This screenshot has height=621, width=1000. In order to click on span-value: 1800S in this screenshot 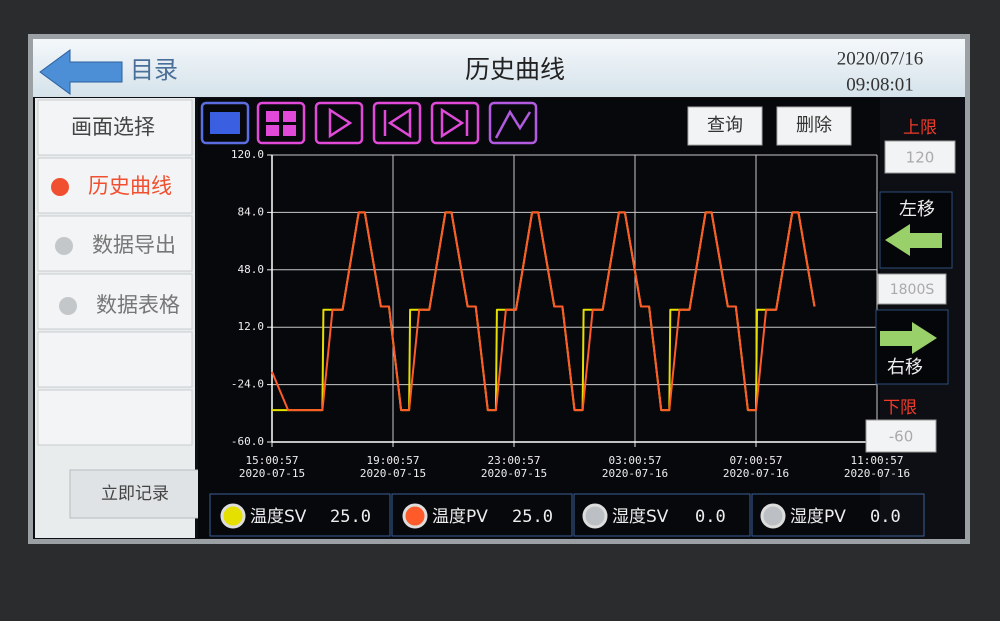, I will do `click(912, 290)`.